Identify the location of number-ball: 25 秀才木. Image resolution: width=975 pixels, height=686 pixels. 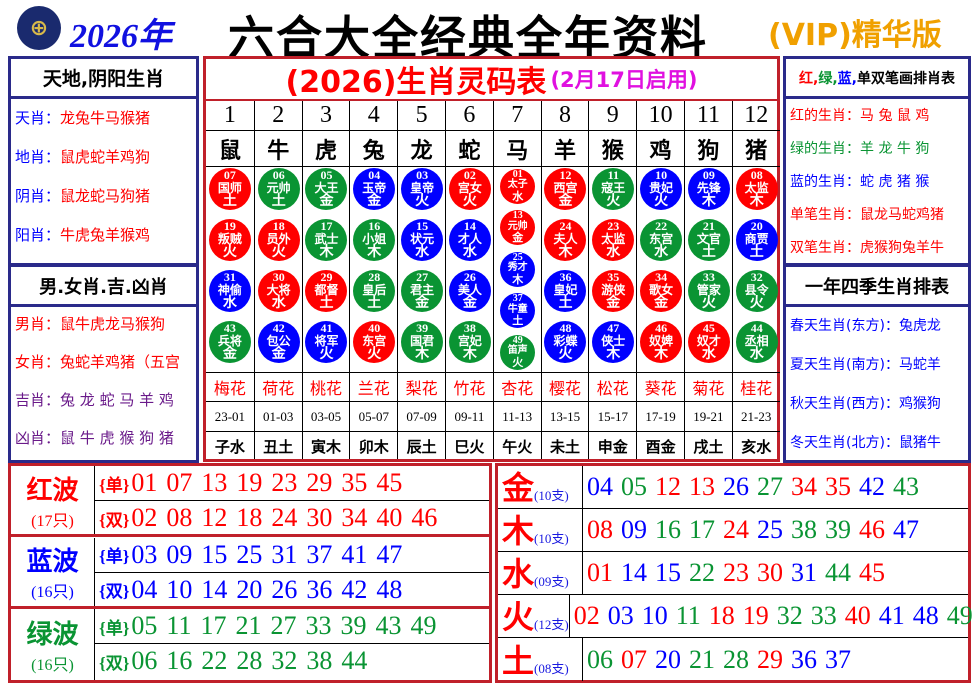
(518, 269).